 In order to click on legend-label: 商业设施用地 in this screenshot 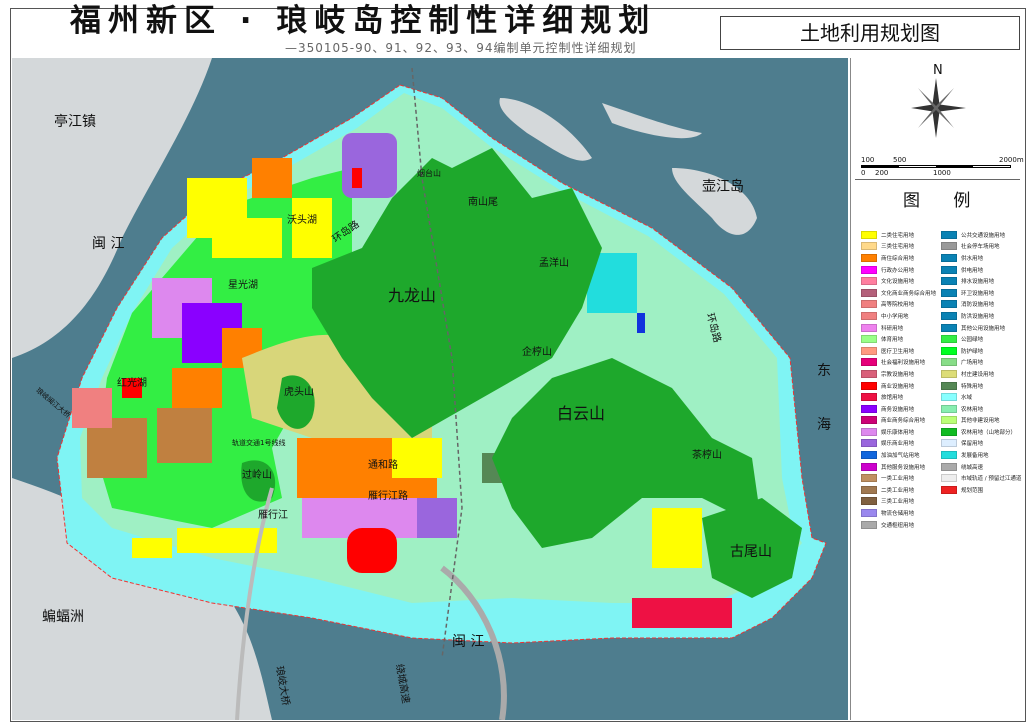, I will do `click(898, 386)`.